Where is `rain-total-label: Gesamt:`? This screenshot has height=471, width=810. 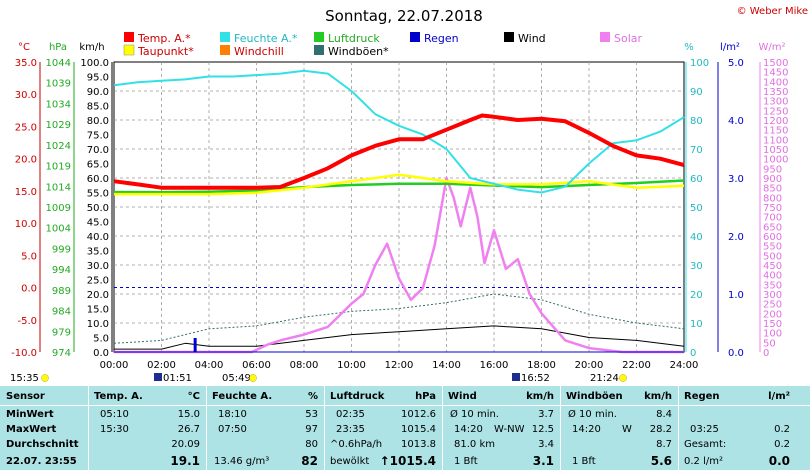 rain-total-label: Gesamt: is located at coordinates (705, 444).